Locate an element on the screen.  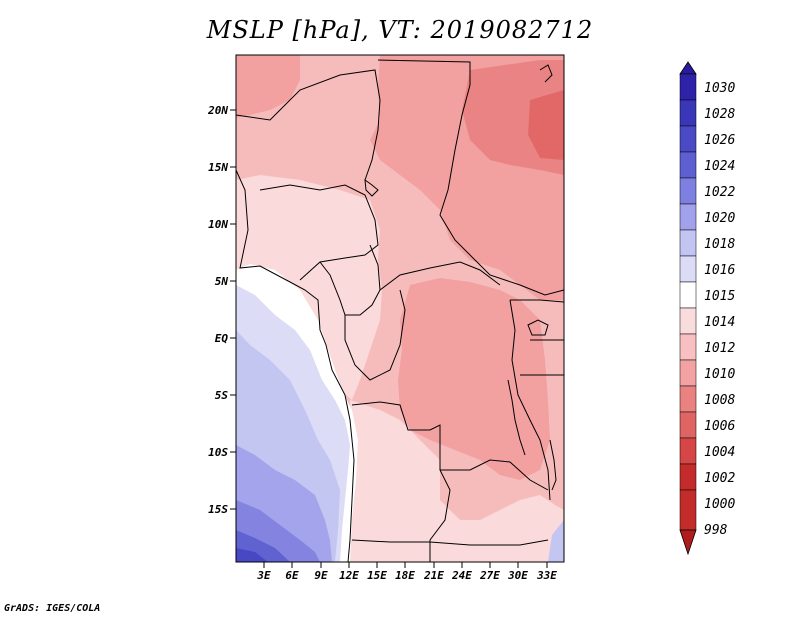
lake-malawi is located at coordinates (553, 465).